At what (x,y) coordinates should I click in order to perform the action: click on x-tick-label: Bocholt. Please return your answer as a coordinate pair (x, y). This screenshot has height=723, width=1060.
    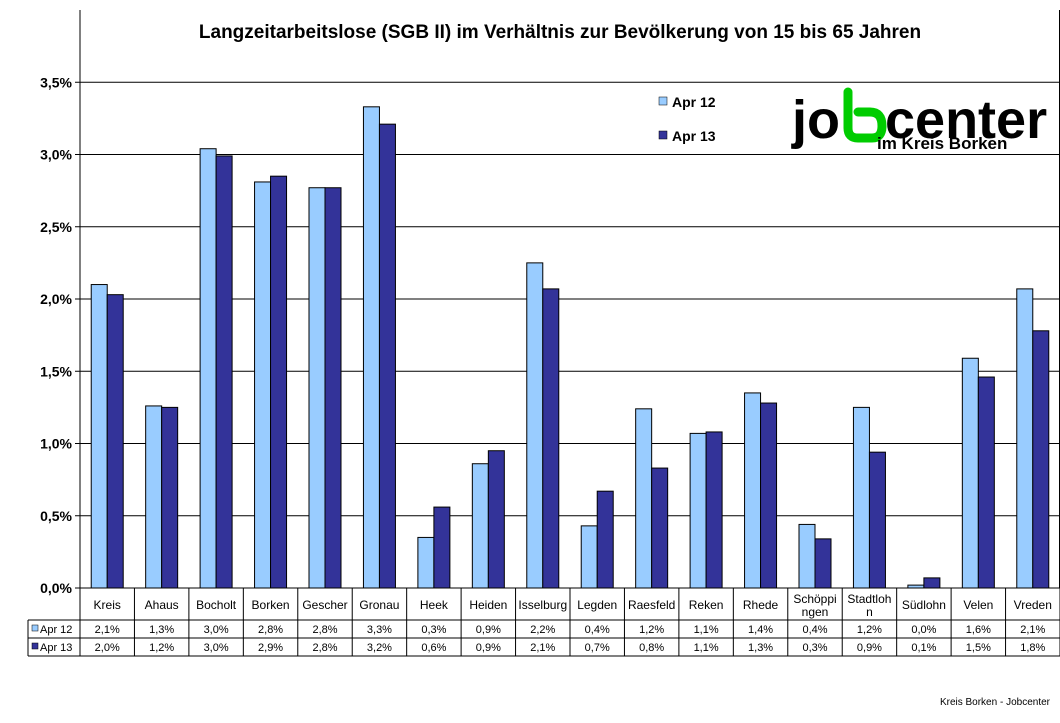
    Looking at the image, I should click on (216, 605).